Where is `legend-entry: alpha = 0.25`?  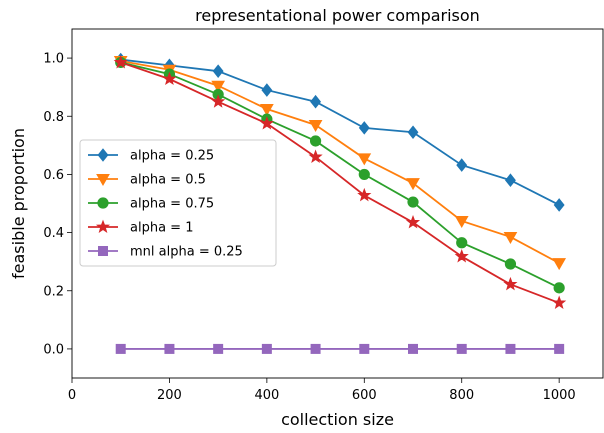 legend-entry: alpha = 0.25 is located at coordinates (151, 156).